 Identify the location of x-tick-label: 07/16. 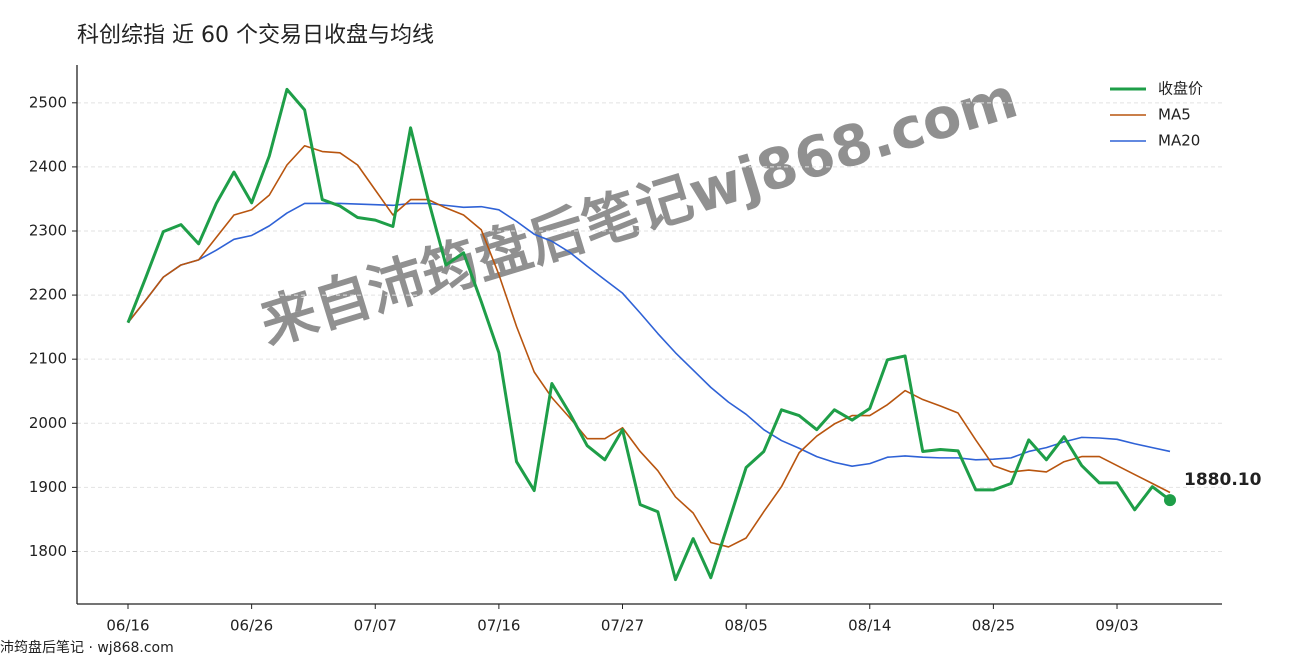
(498, 626).